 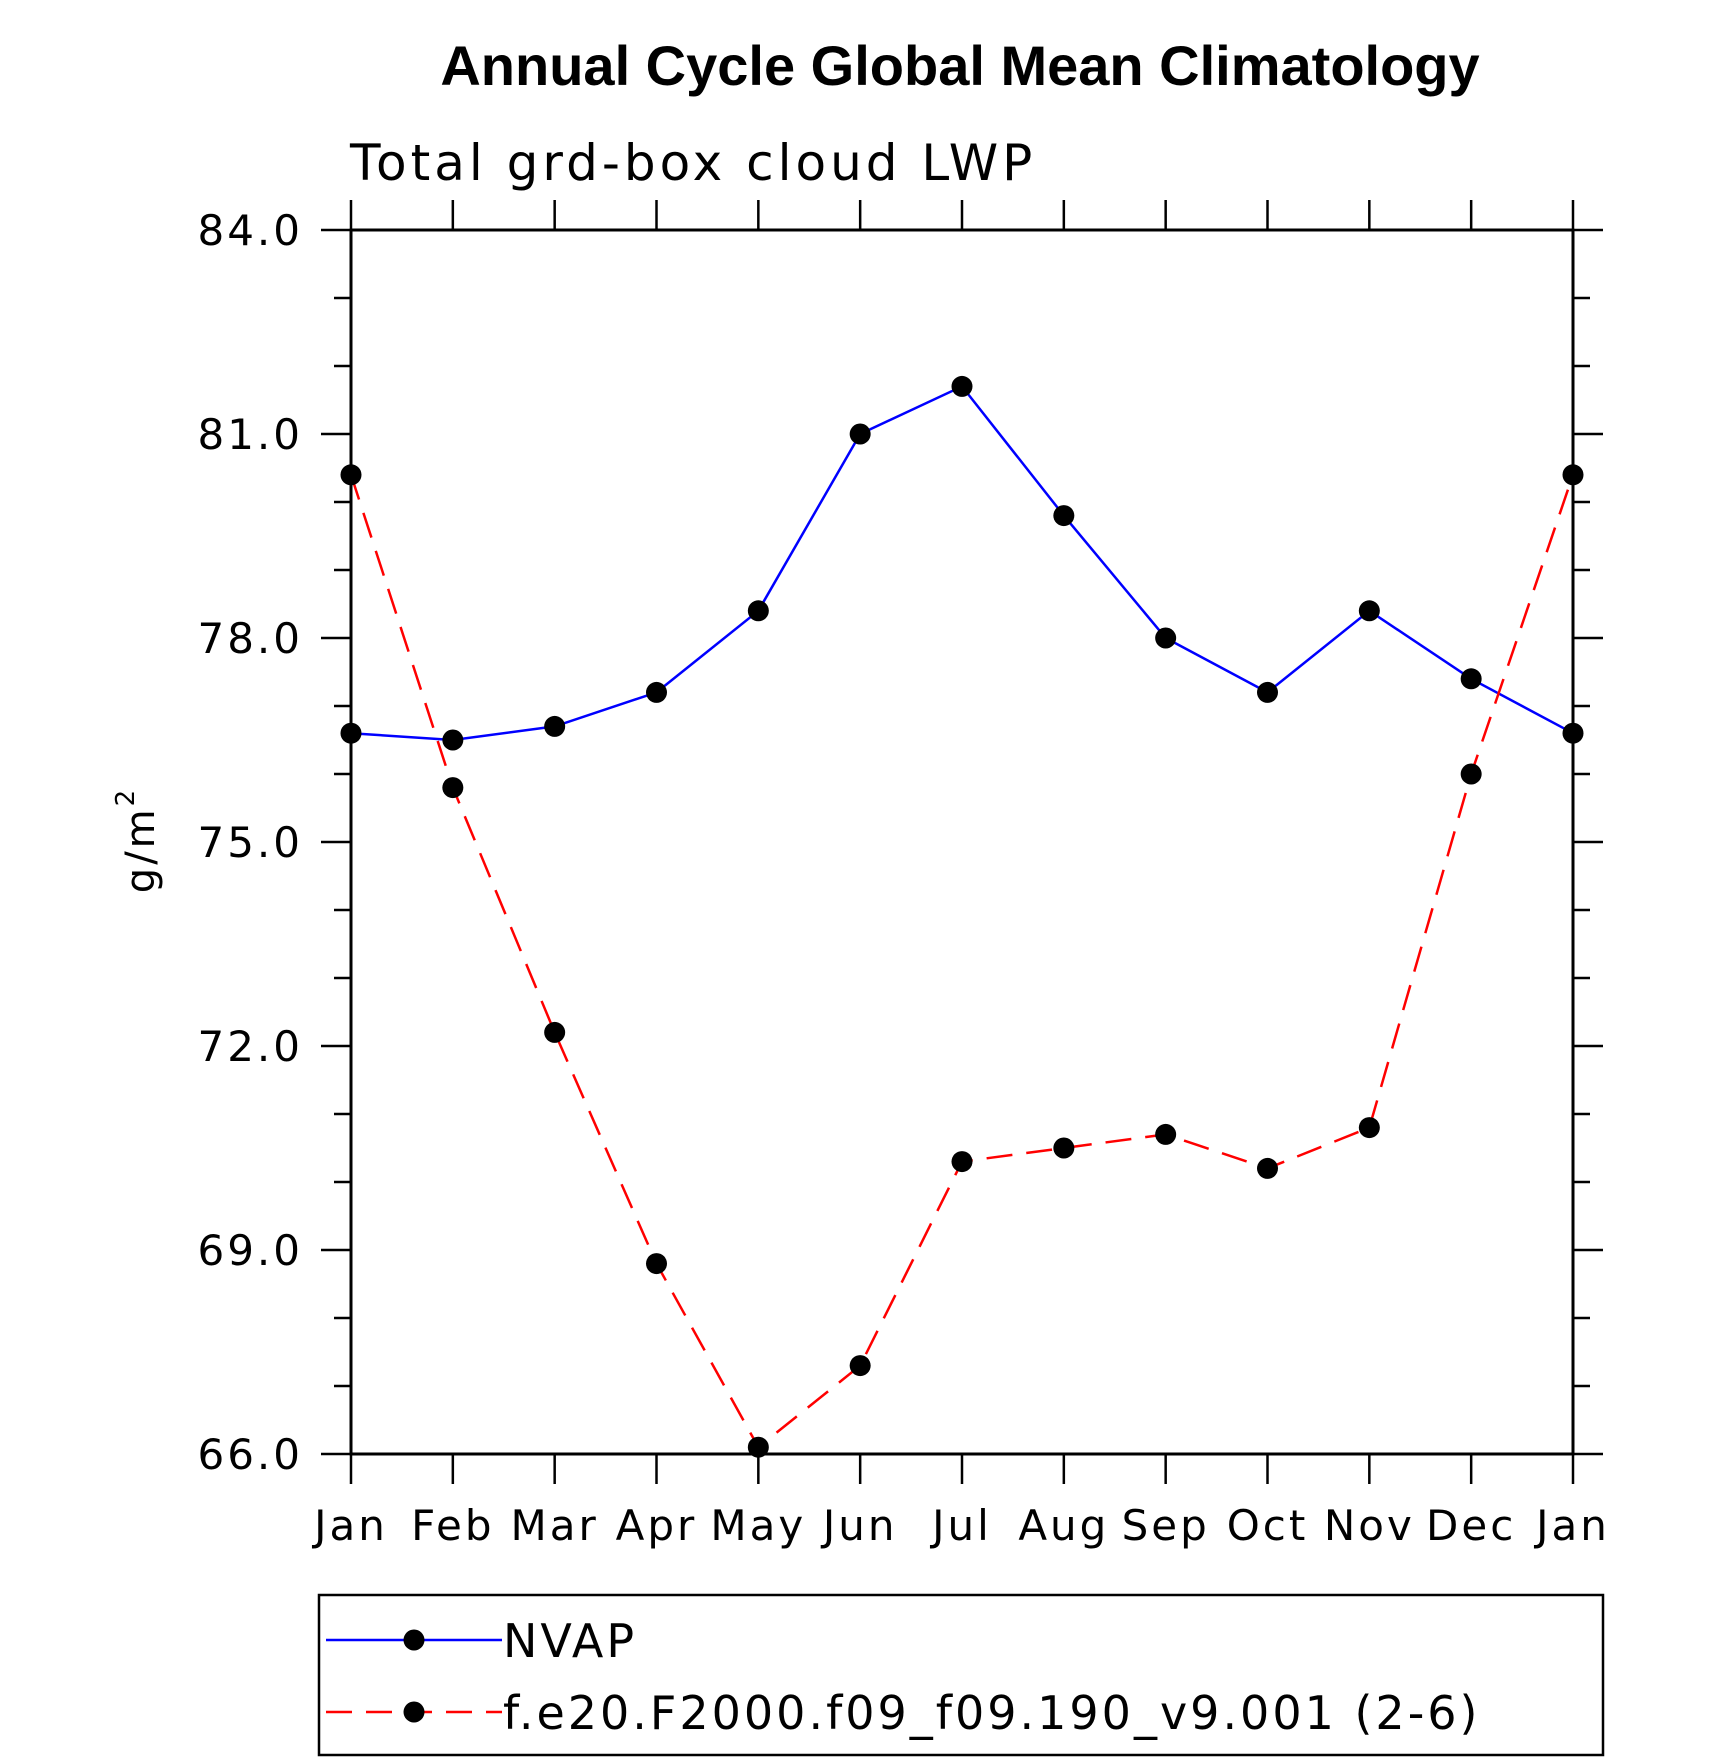 I want to click on x-tick-label: Oct, so click(x=1268, y=1525).